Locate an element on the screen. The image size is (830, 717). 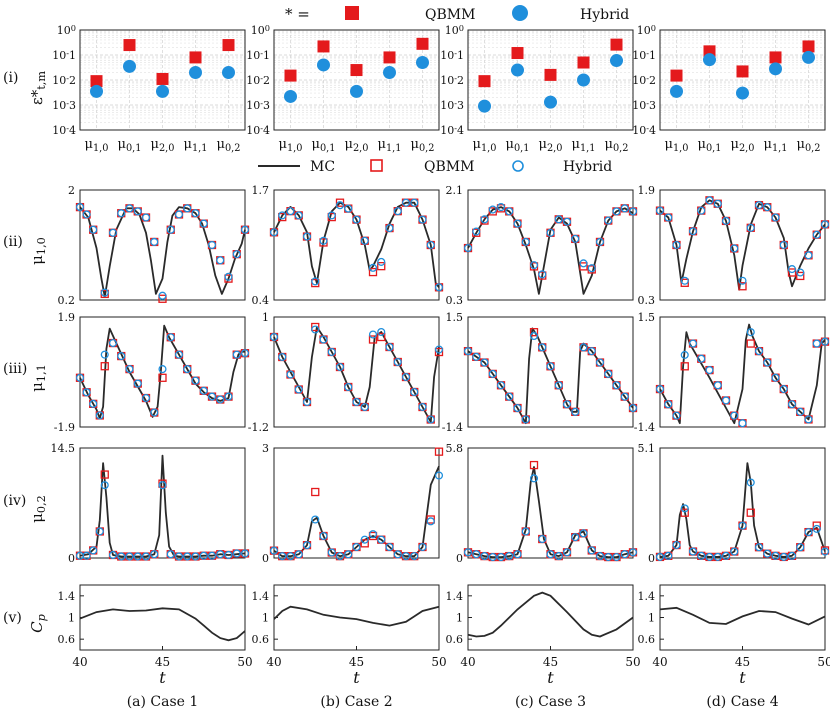
x-tick-label: μ2,0 is located at coordinates (357, 145).